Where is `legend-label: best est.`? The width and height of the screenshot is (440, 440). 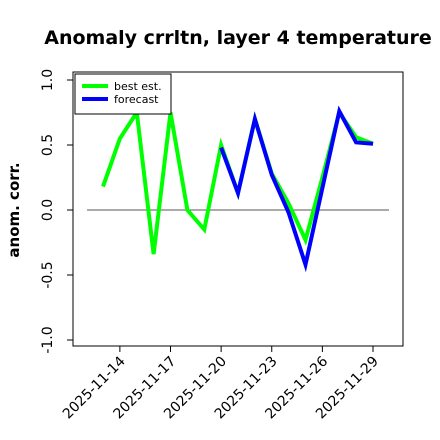
legend-label: best est. is located at coordinates (138, 86).